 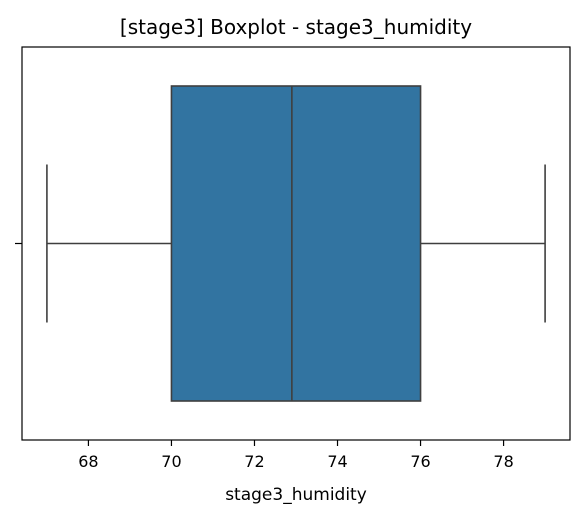 I want to click on chart-title: [stage3] Boxplot - stage3_humidity, so click(x=296, y=27).